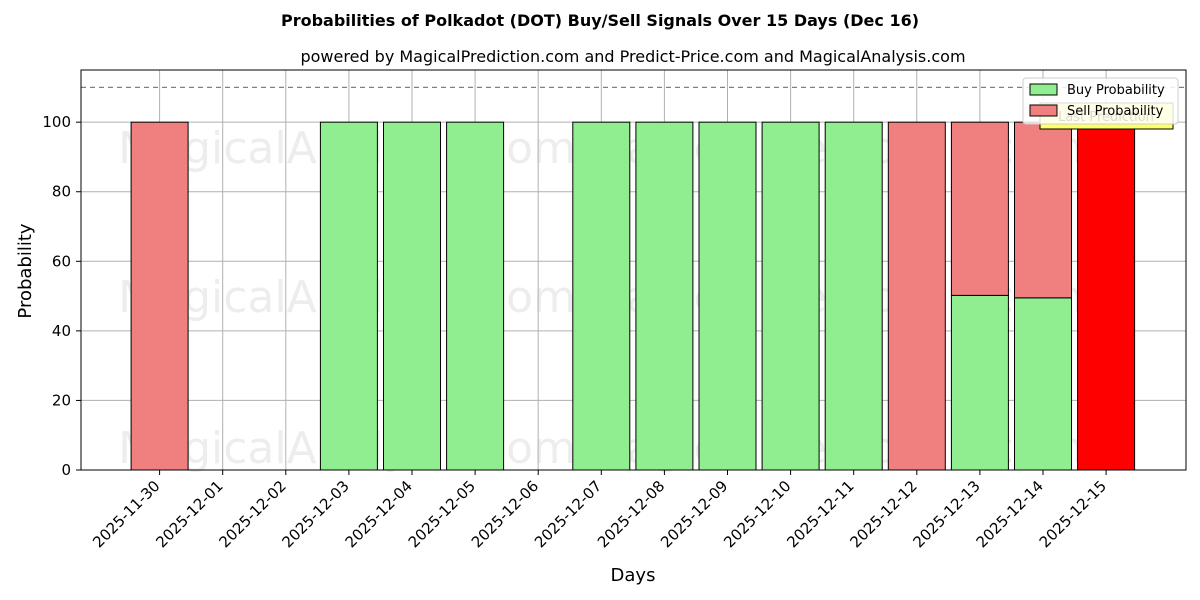  I want to click on legend-box, so click(1100, 101).